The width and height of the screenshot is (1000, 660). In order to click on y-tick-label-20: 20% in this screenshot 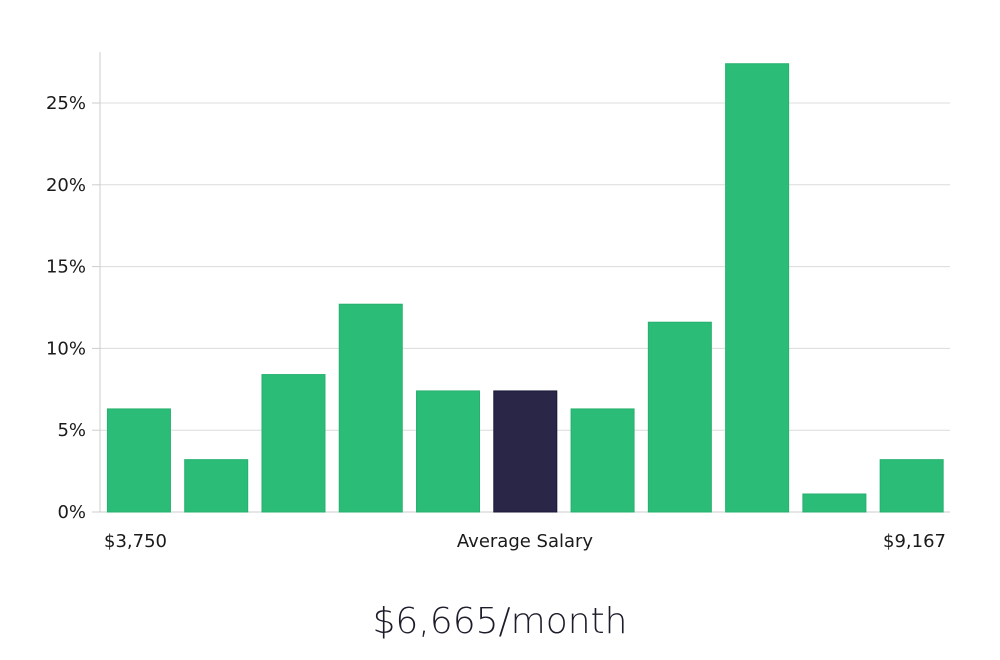, I will do `click(66, 185)`.